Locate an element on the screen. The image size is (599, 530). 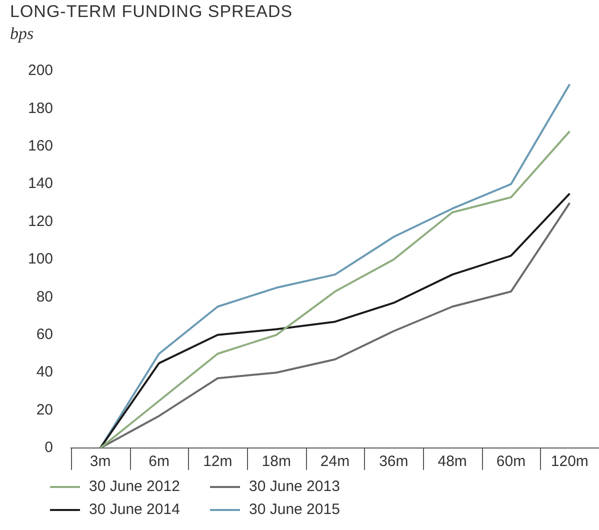
x-tick-label: 3m is located at coordinates (100, 461).